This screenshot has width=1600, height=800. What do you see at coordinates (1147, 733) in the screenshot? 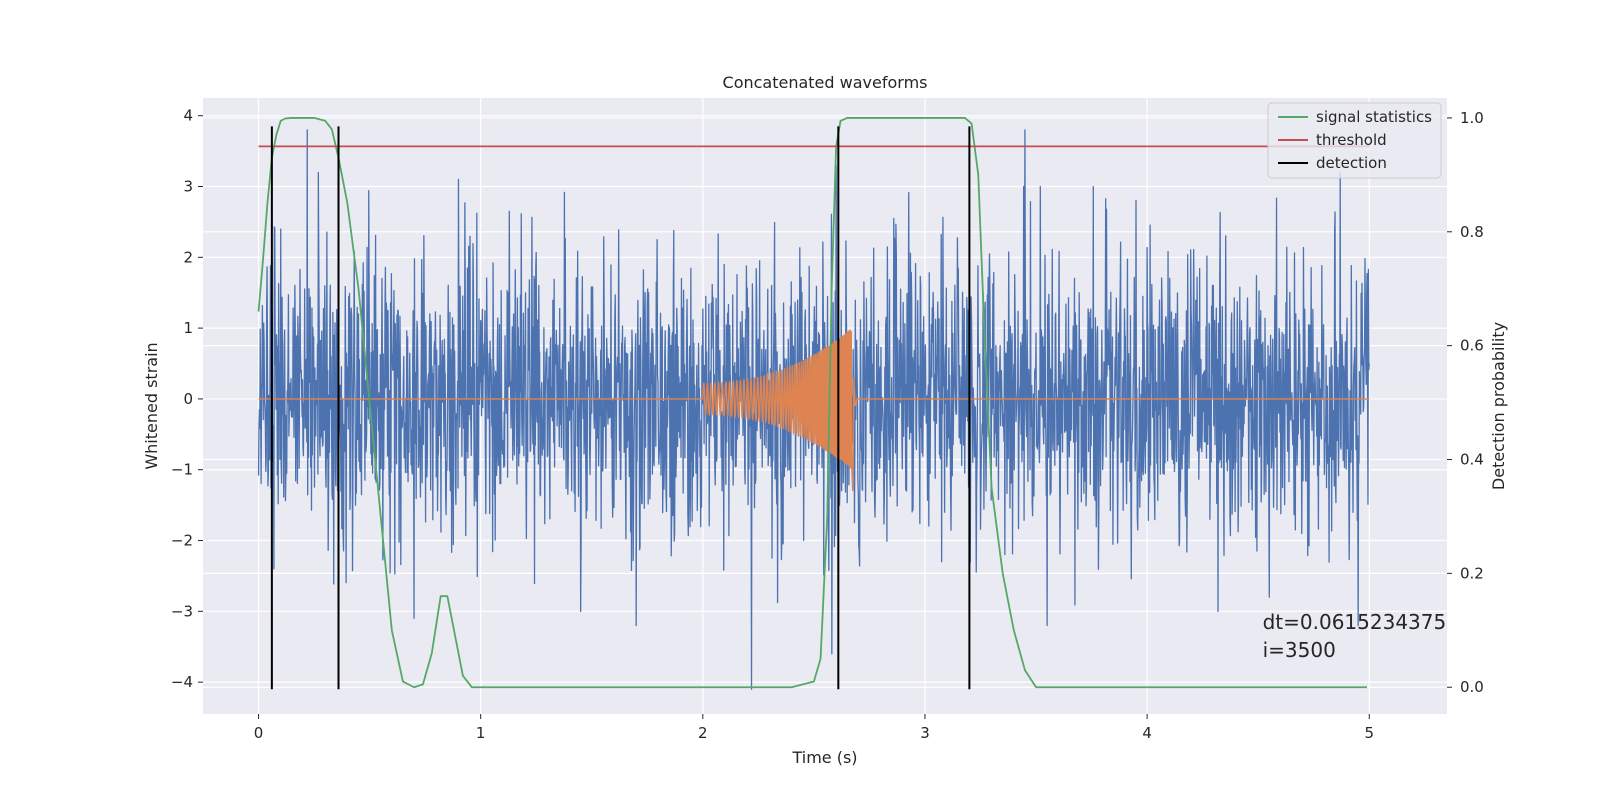
I see `x-tick-label: 4` at bounding box center [1147, 733].